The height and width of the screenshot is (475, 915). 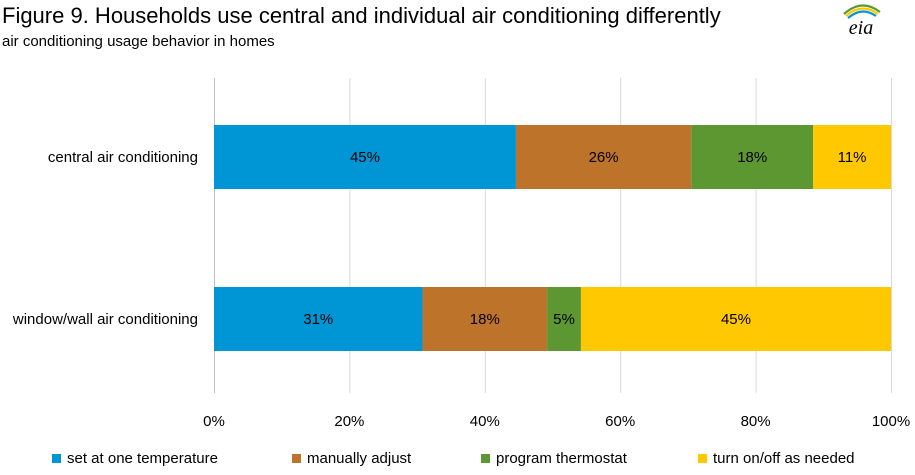 I want to click on legend-item: program thermostat, so click(x=554, y=458).